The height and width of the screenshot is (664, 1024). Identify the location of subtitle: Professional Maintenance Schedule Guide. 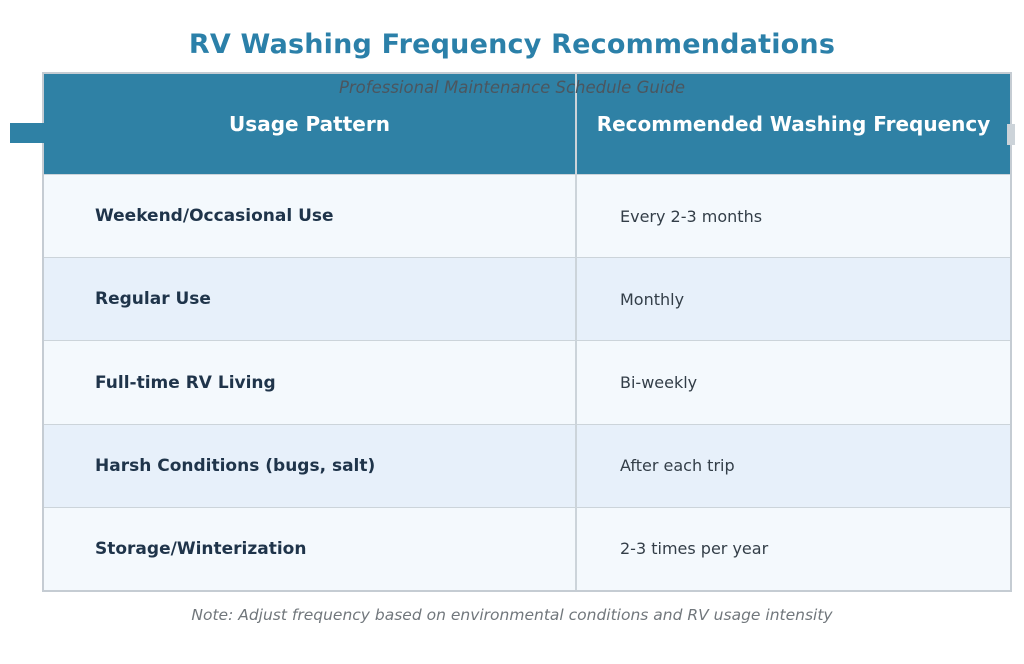
(512, 87).